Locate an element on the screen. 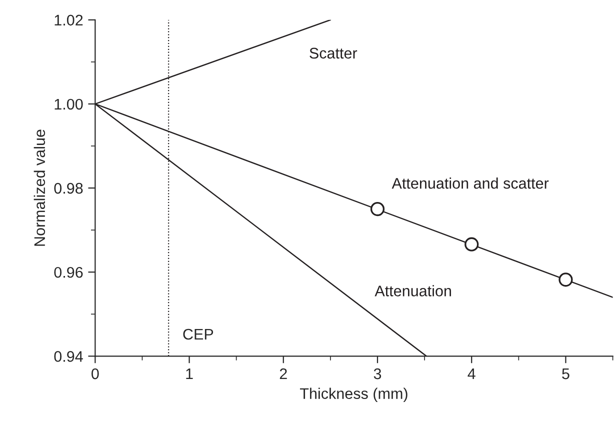 The image size is (614, 423). series-label: Attenuation and scatter is located at coordinates (470, 183).